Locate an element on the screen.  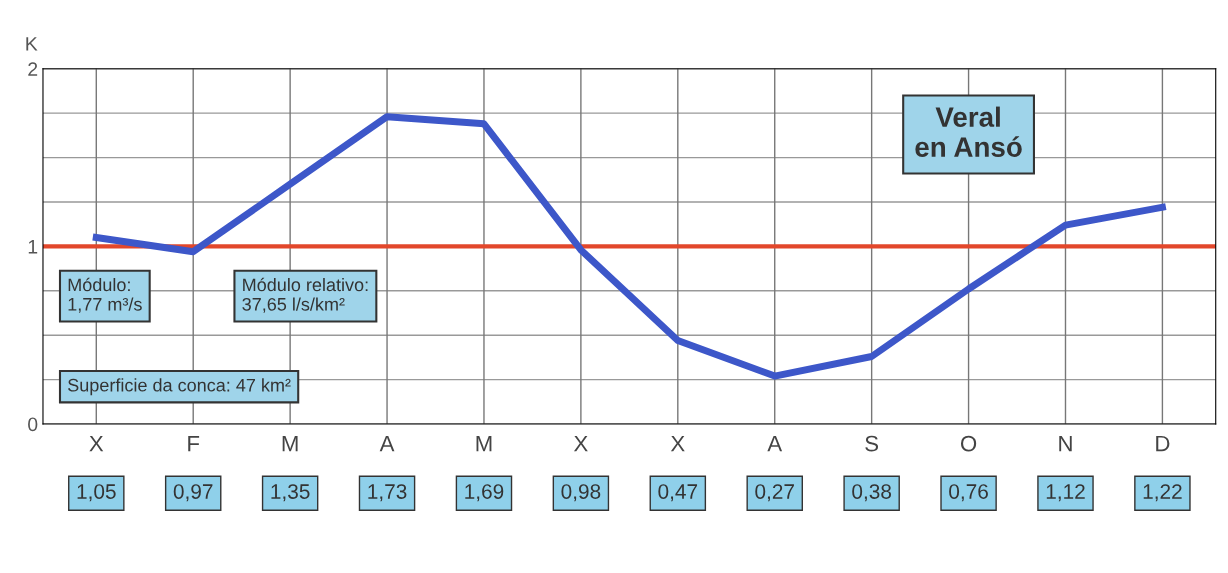
y-axis-title: K is located at coordinates (32, 44).